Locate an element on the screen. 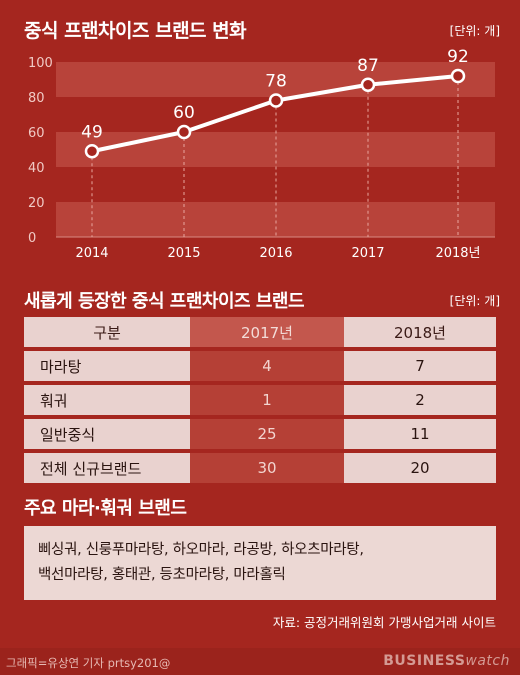 This screenshot has height=675, width=520. y-tick-label: 20 is located at coordinates (36, 203).